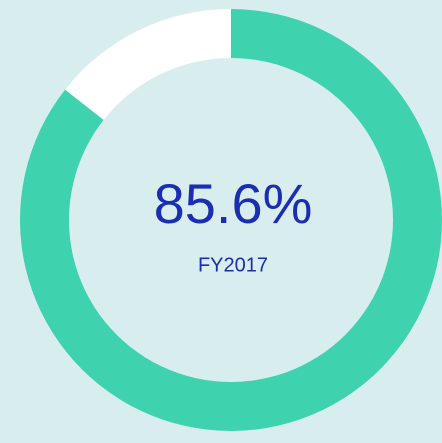  What do you see at coordinates (148, 64) in the screenshot?
I see `donut-segment` at bounding box center [148, 64].